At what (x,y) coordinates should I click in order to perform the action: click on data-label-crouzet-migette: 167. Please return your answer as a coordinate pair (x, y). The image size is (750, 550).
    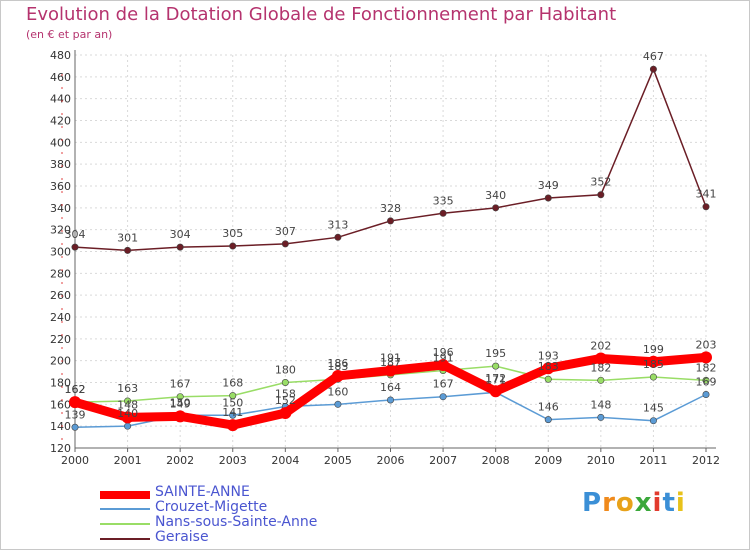
    Looking at the image, I should click on (443, 384).